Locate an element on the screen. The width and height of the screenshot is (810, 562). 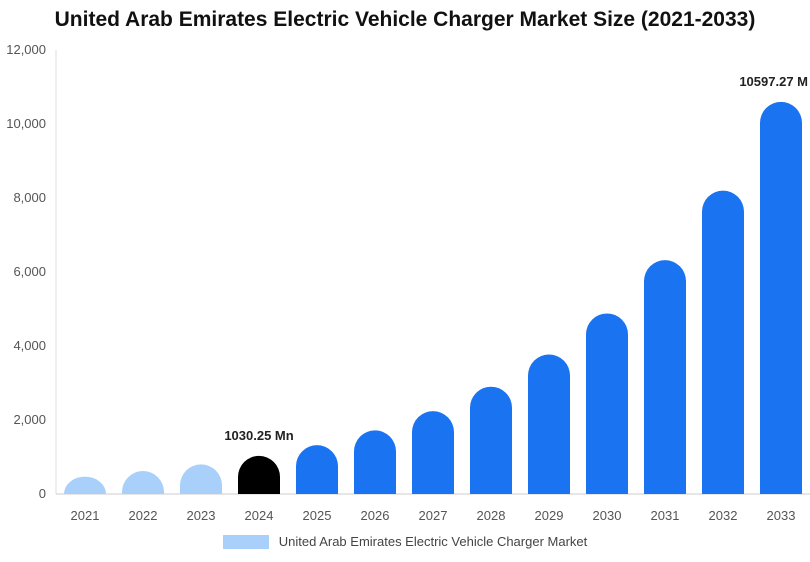
y-tick-label: 4,000 is located at coordinates (29, 345).